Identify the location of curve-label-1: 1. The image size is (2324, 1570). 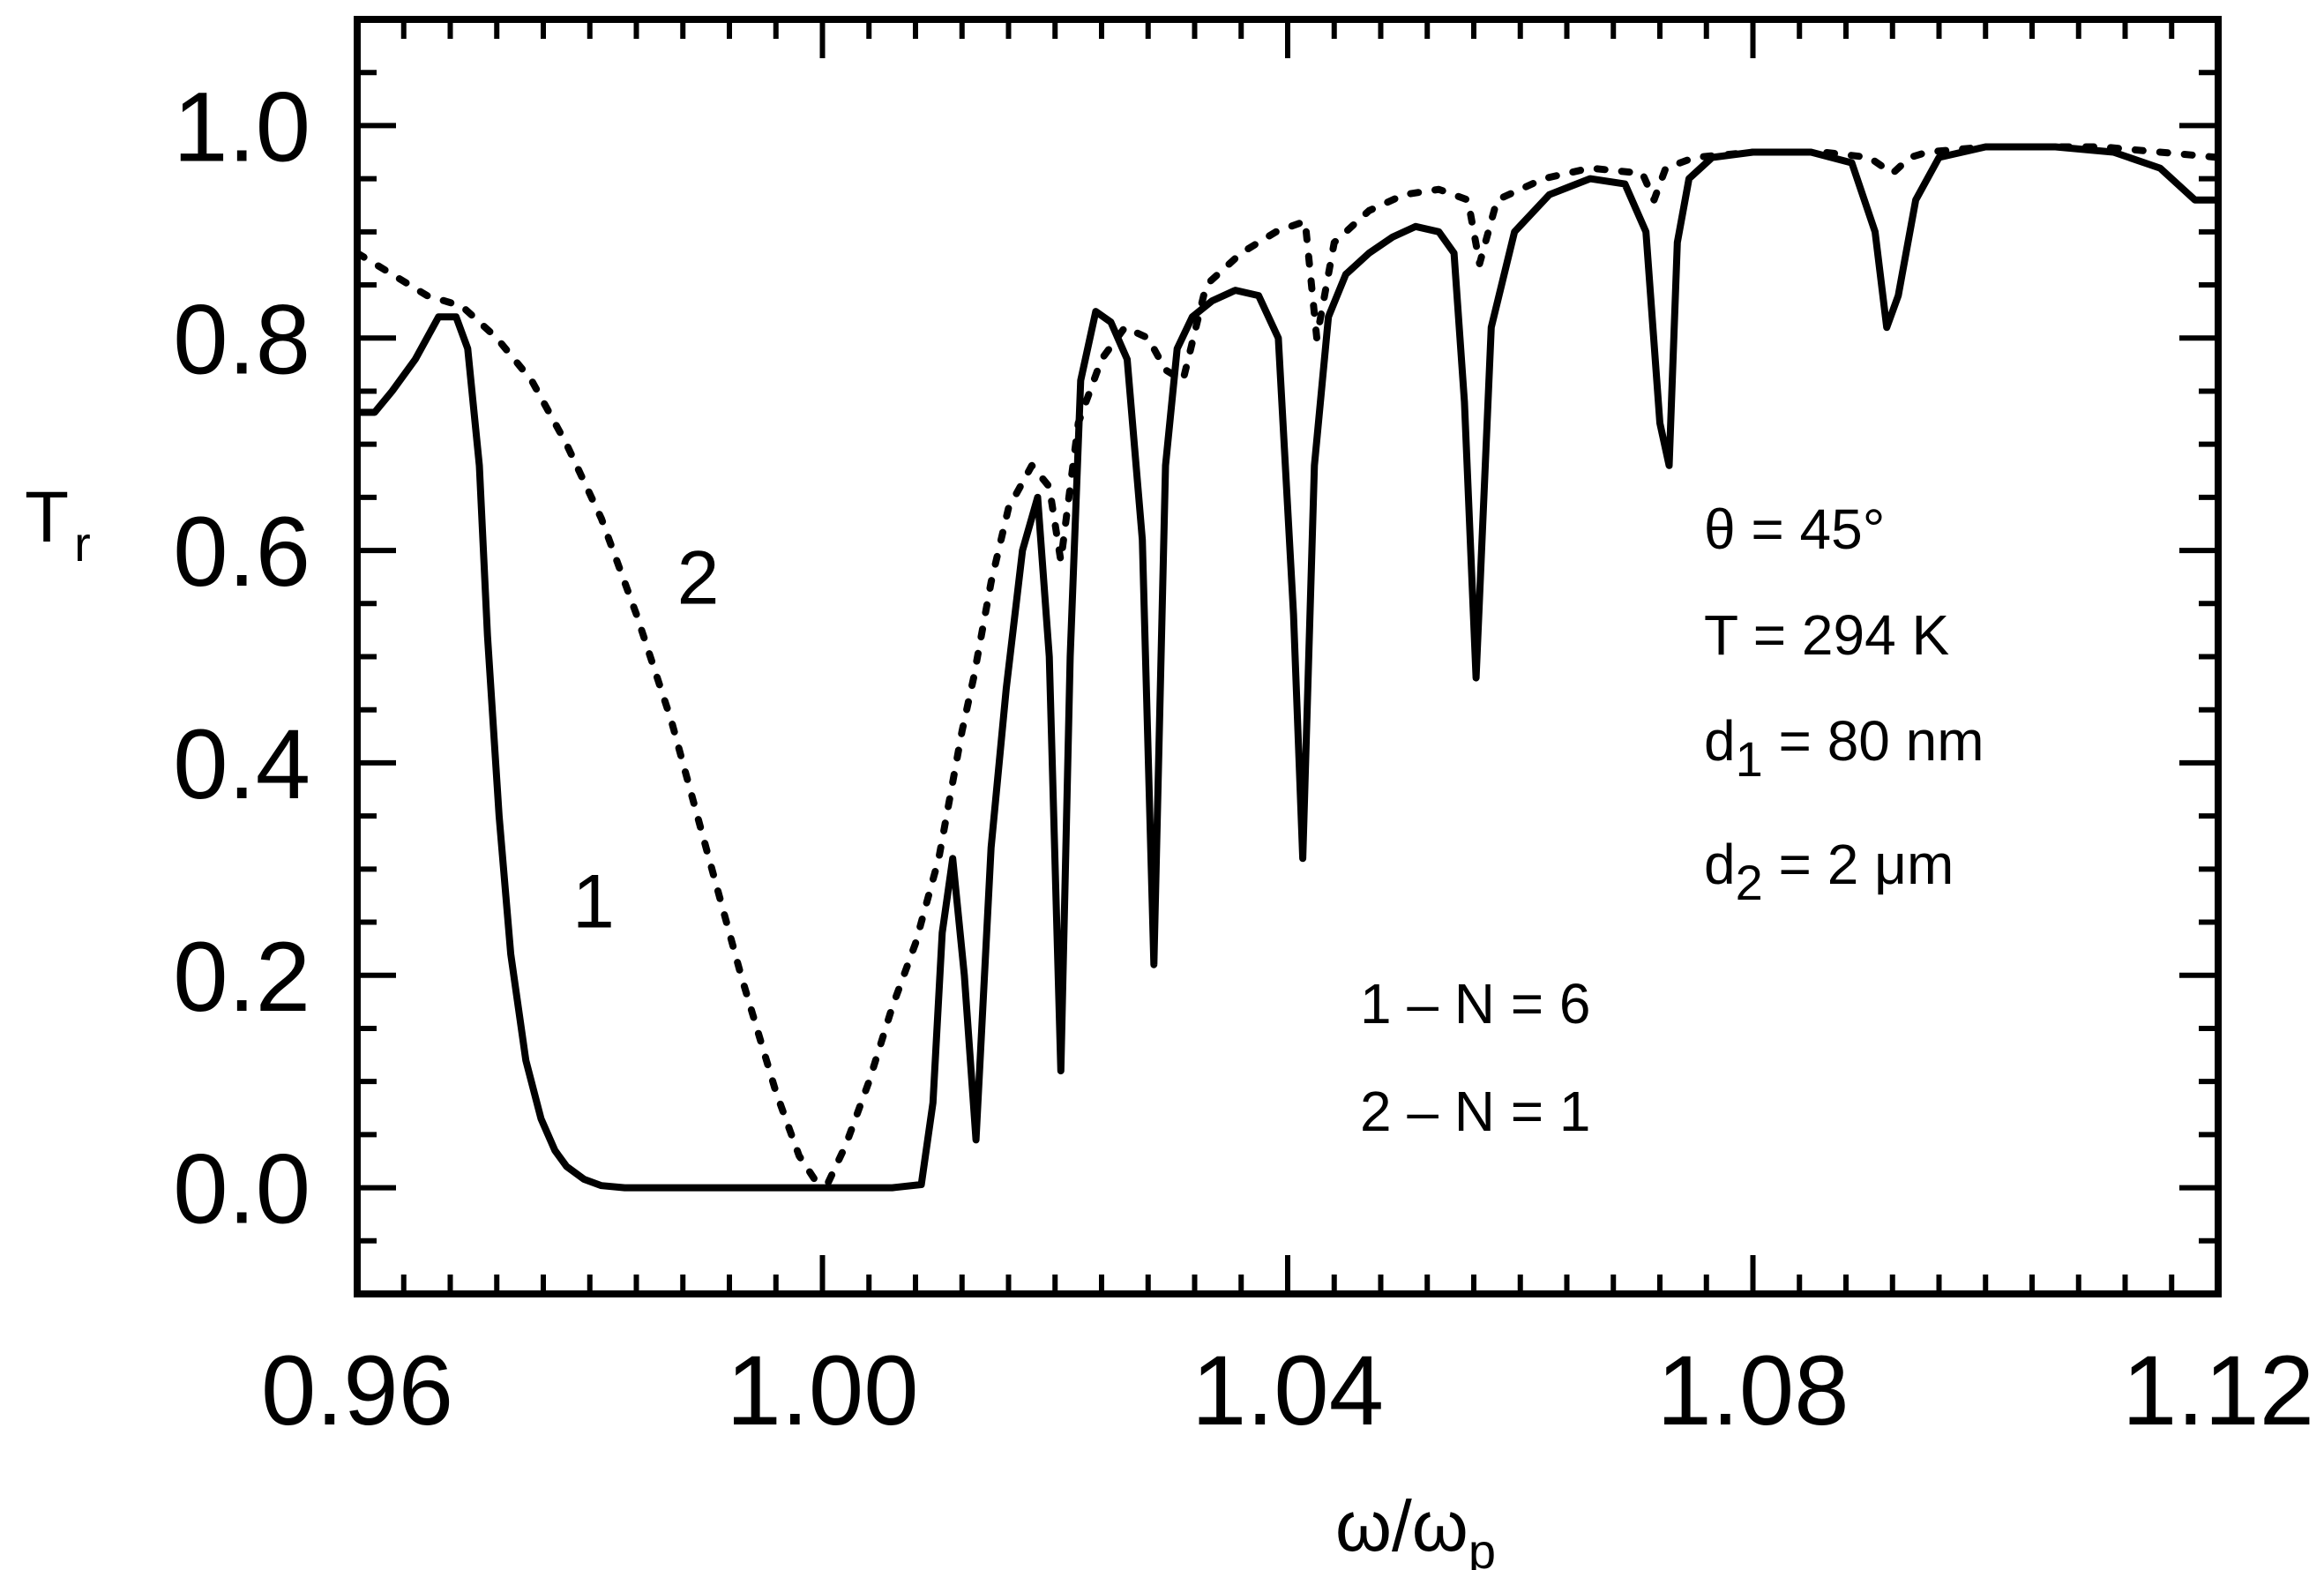
(593, 902).